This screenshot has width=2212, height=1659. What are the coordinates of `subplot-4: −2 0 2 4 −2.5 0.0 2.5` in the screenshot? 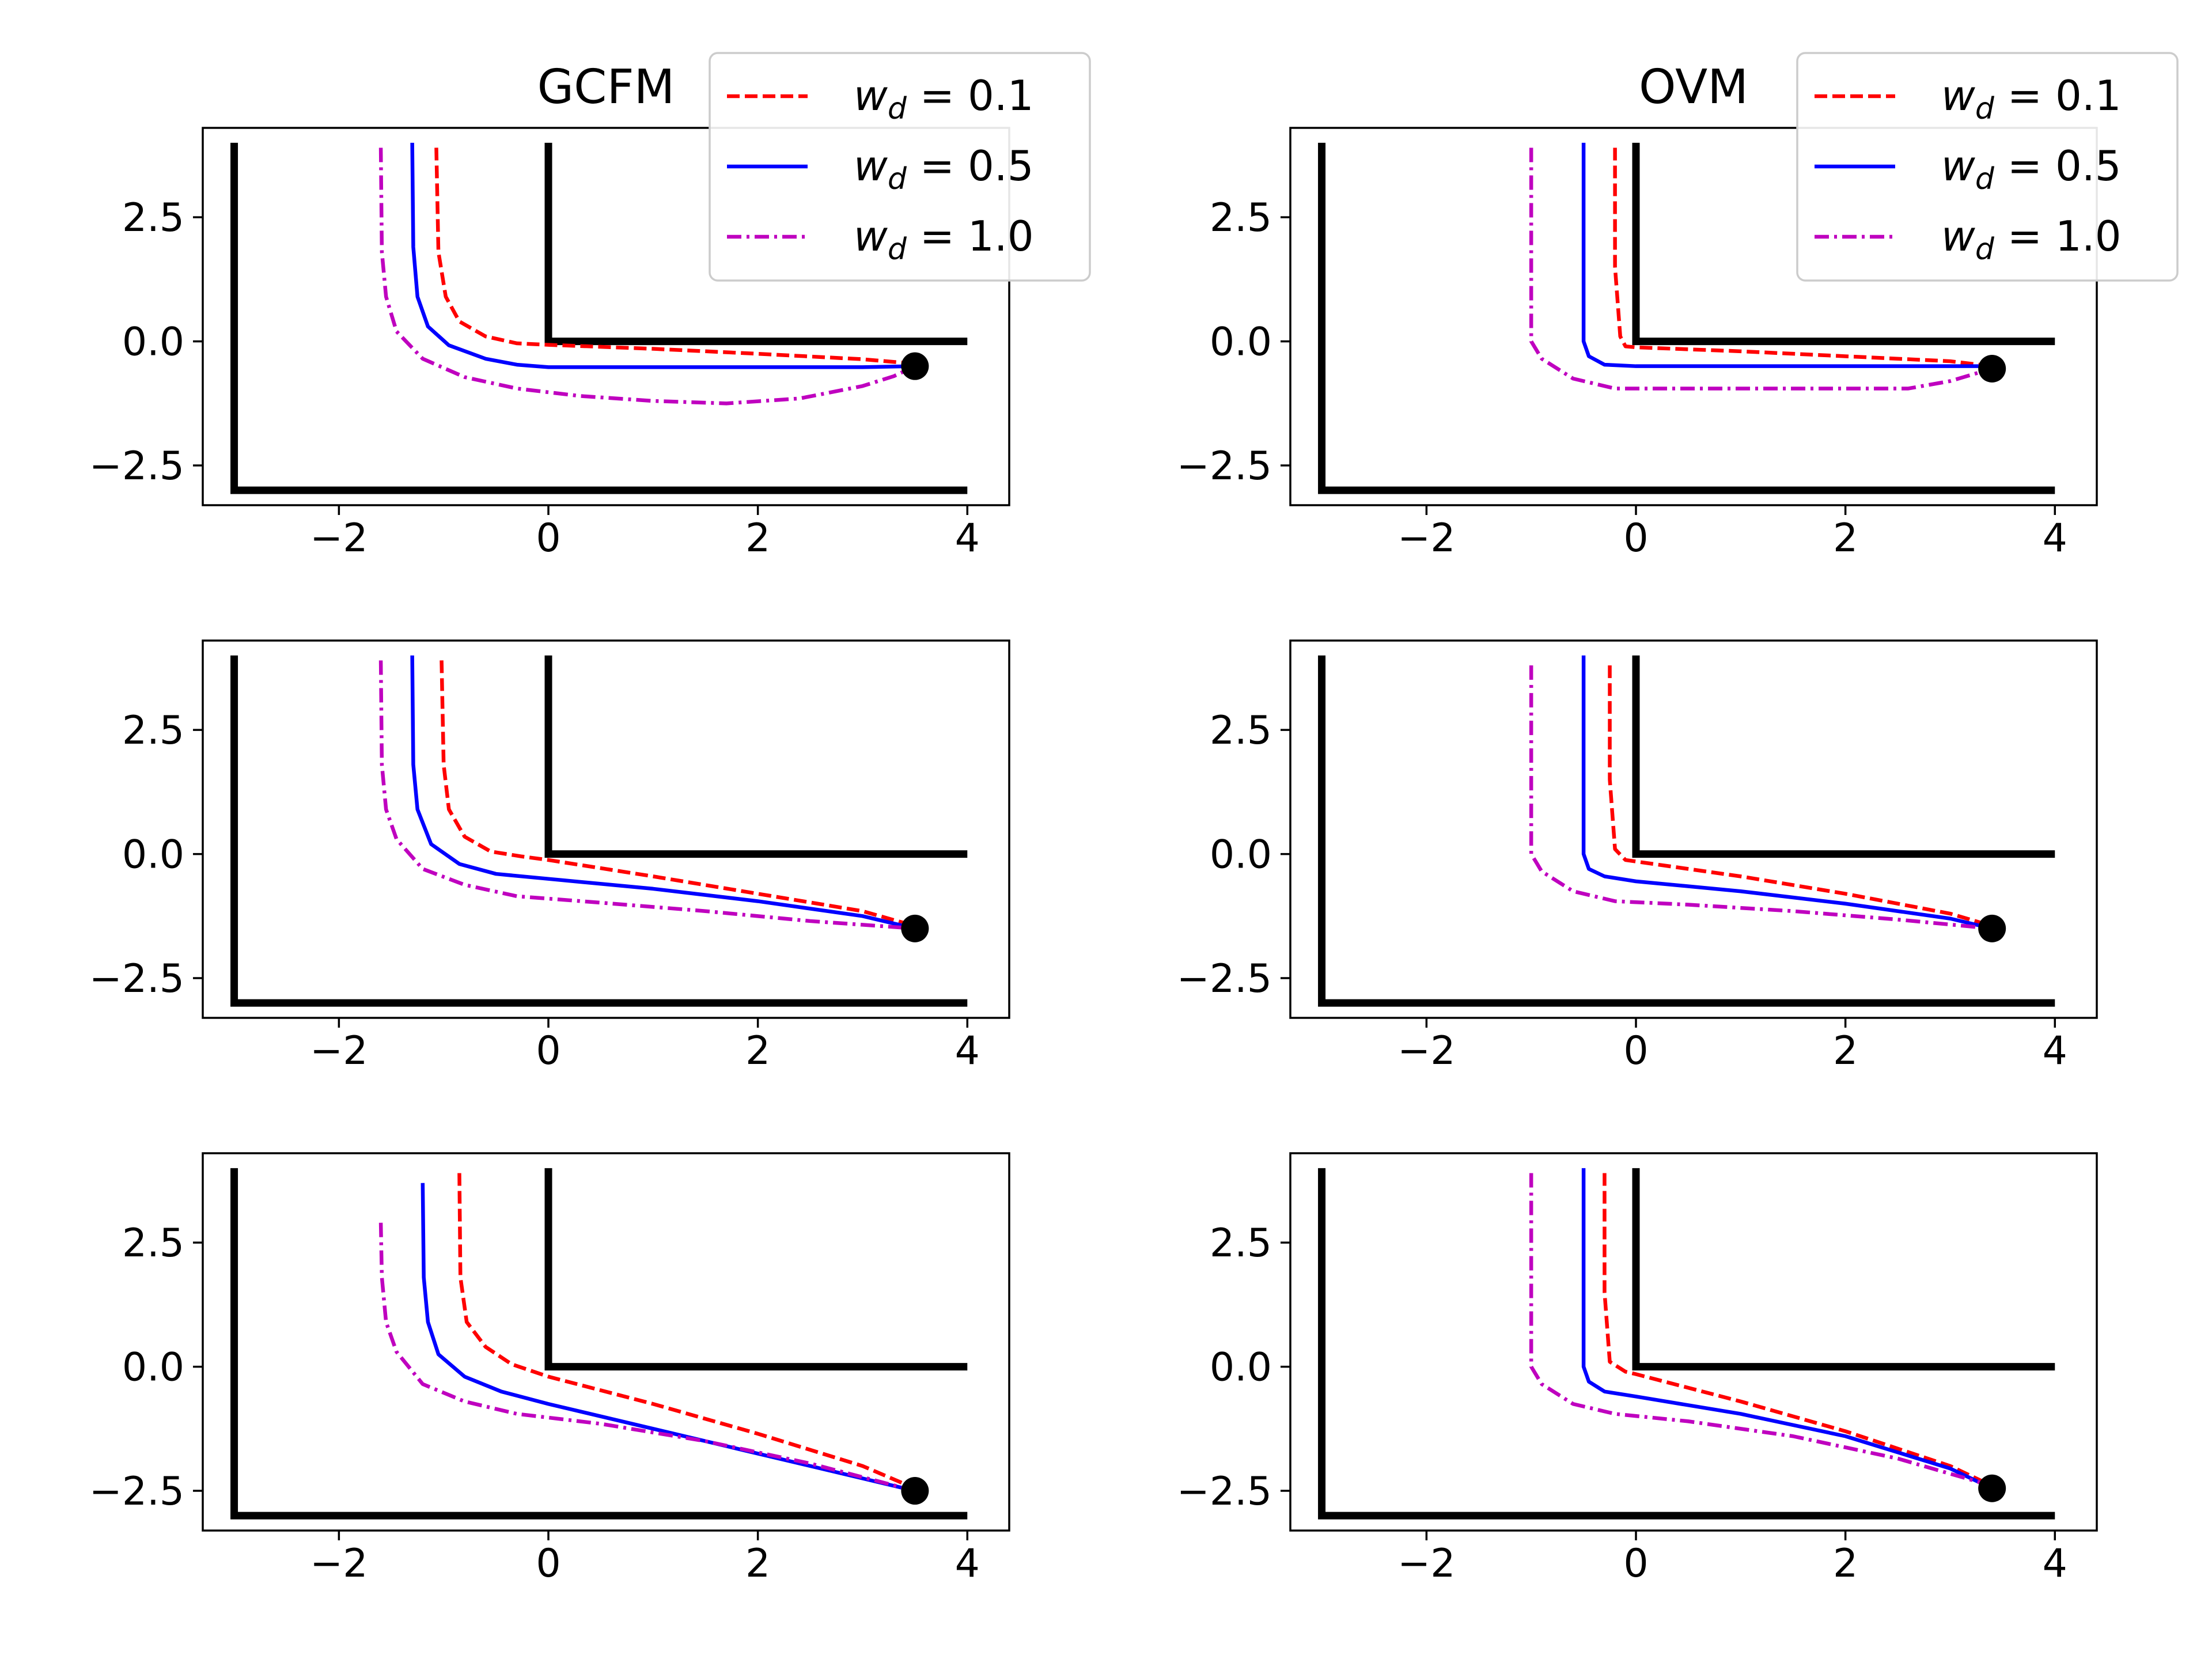 It's located at (1637, 856).